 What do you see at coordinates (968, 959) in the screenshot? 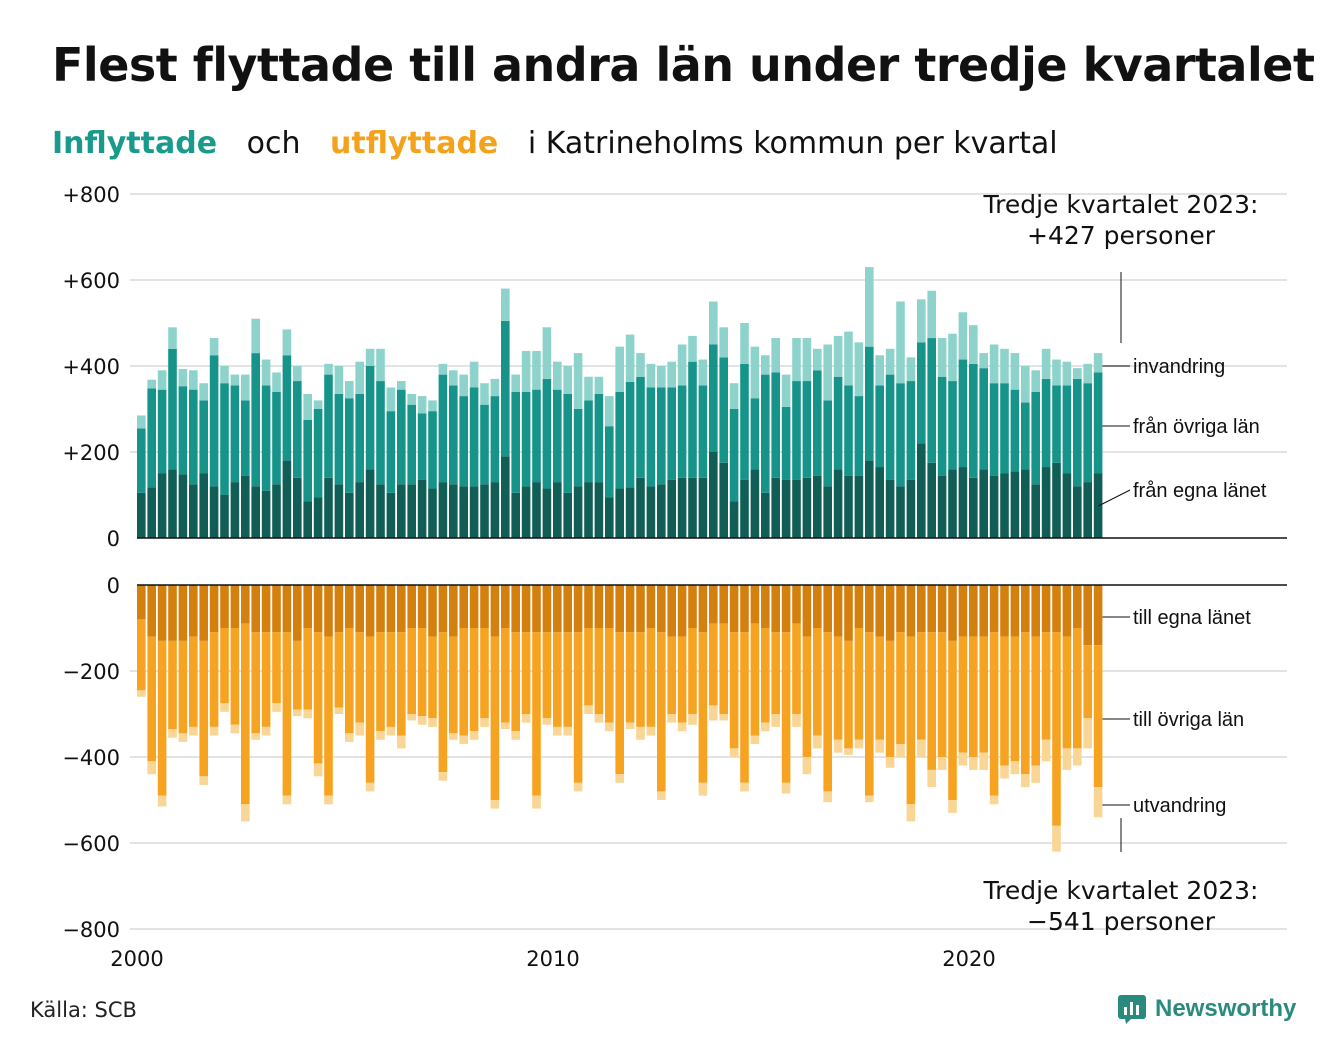
I see `x-tick-label: 2020` at bounding box center [968, 959].